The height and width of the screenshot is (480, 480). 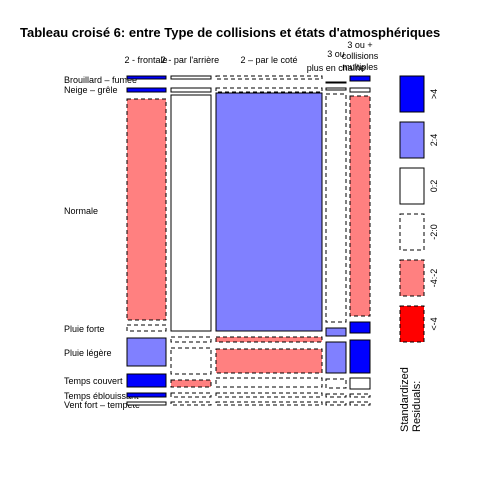 I want to click on legend-title-line-2: Residuals:, so click(x=417, y=406).